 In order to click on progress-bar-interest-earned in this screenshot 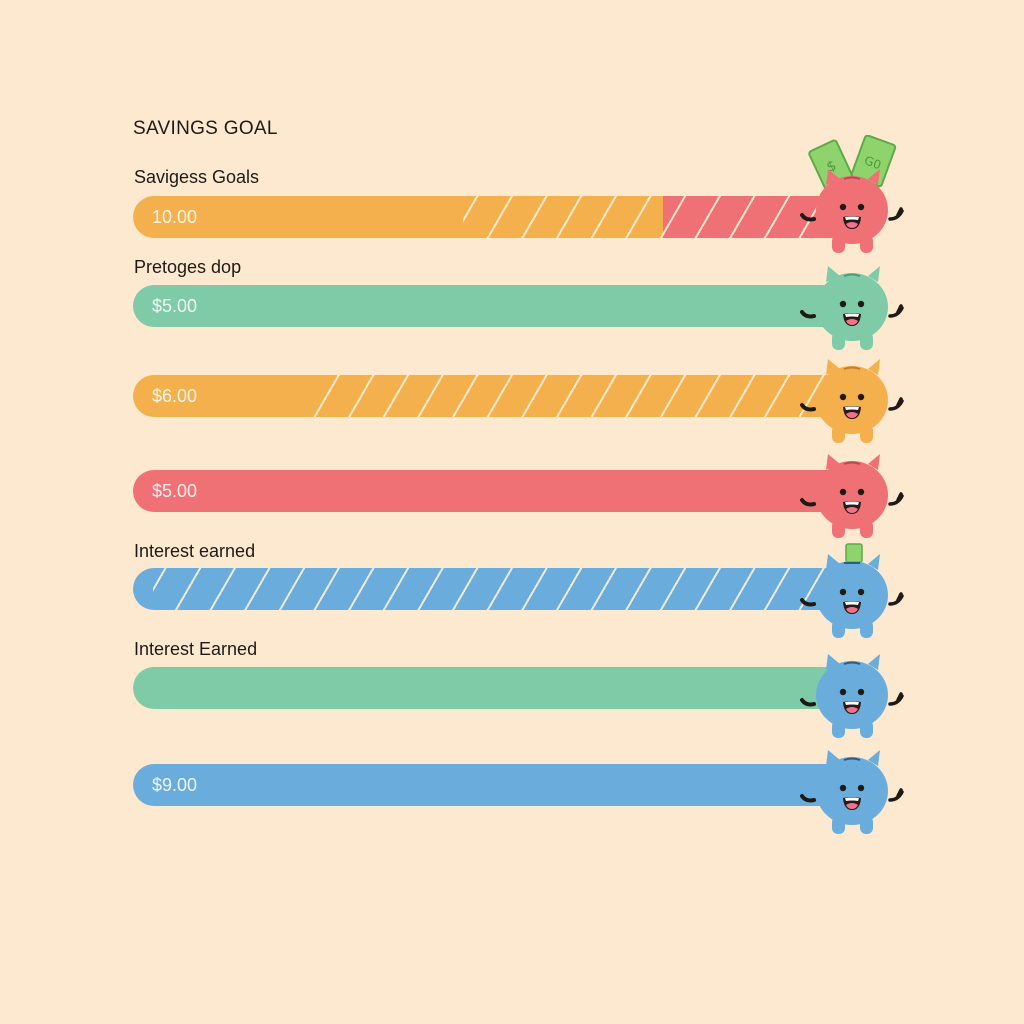, I will do `click(483, 589)`.